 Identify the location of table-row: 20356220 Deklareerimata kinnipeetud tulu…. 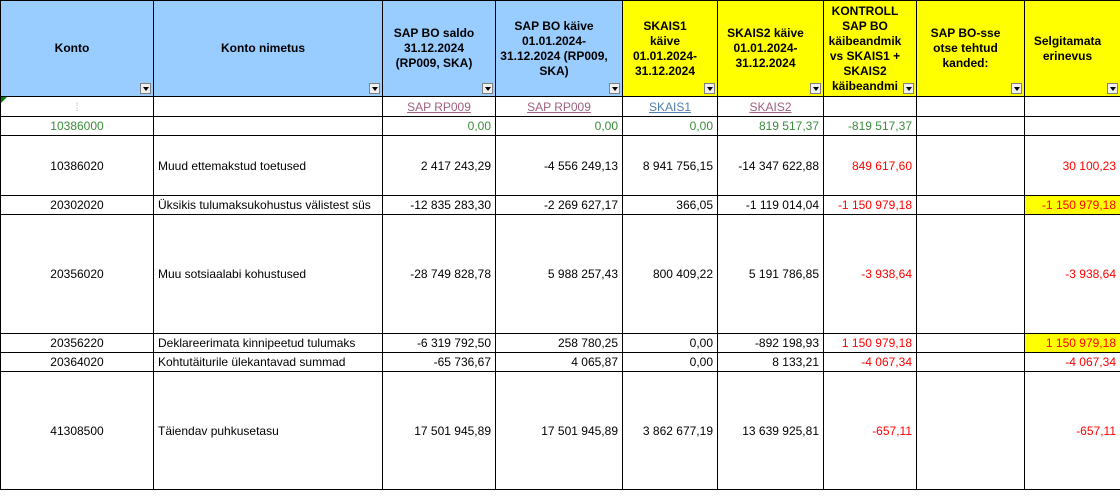
(560, 343).